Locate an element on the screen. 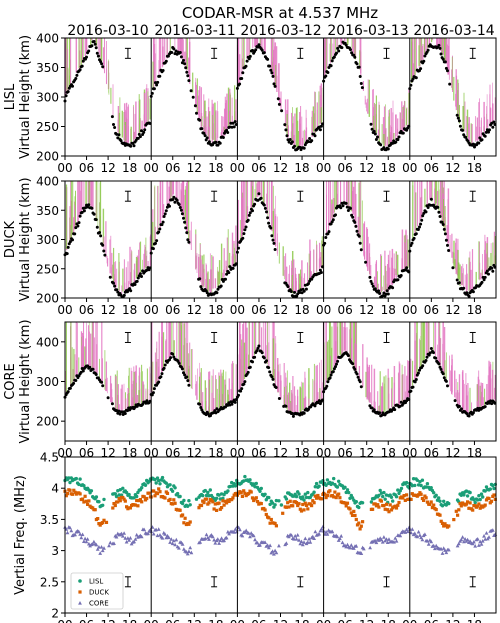 Image resolution: width=500 pixels, height=623 pixels. legend-label-duck: DUCK is located at coordinates (99, 593).